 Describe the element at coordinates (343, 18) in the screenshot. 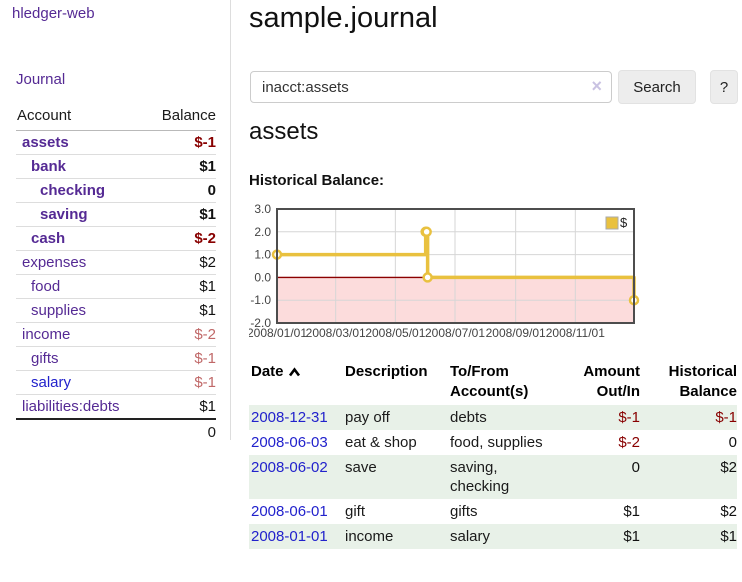

I see `page-title: sample.journal` at that location.